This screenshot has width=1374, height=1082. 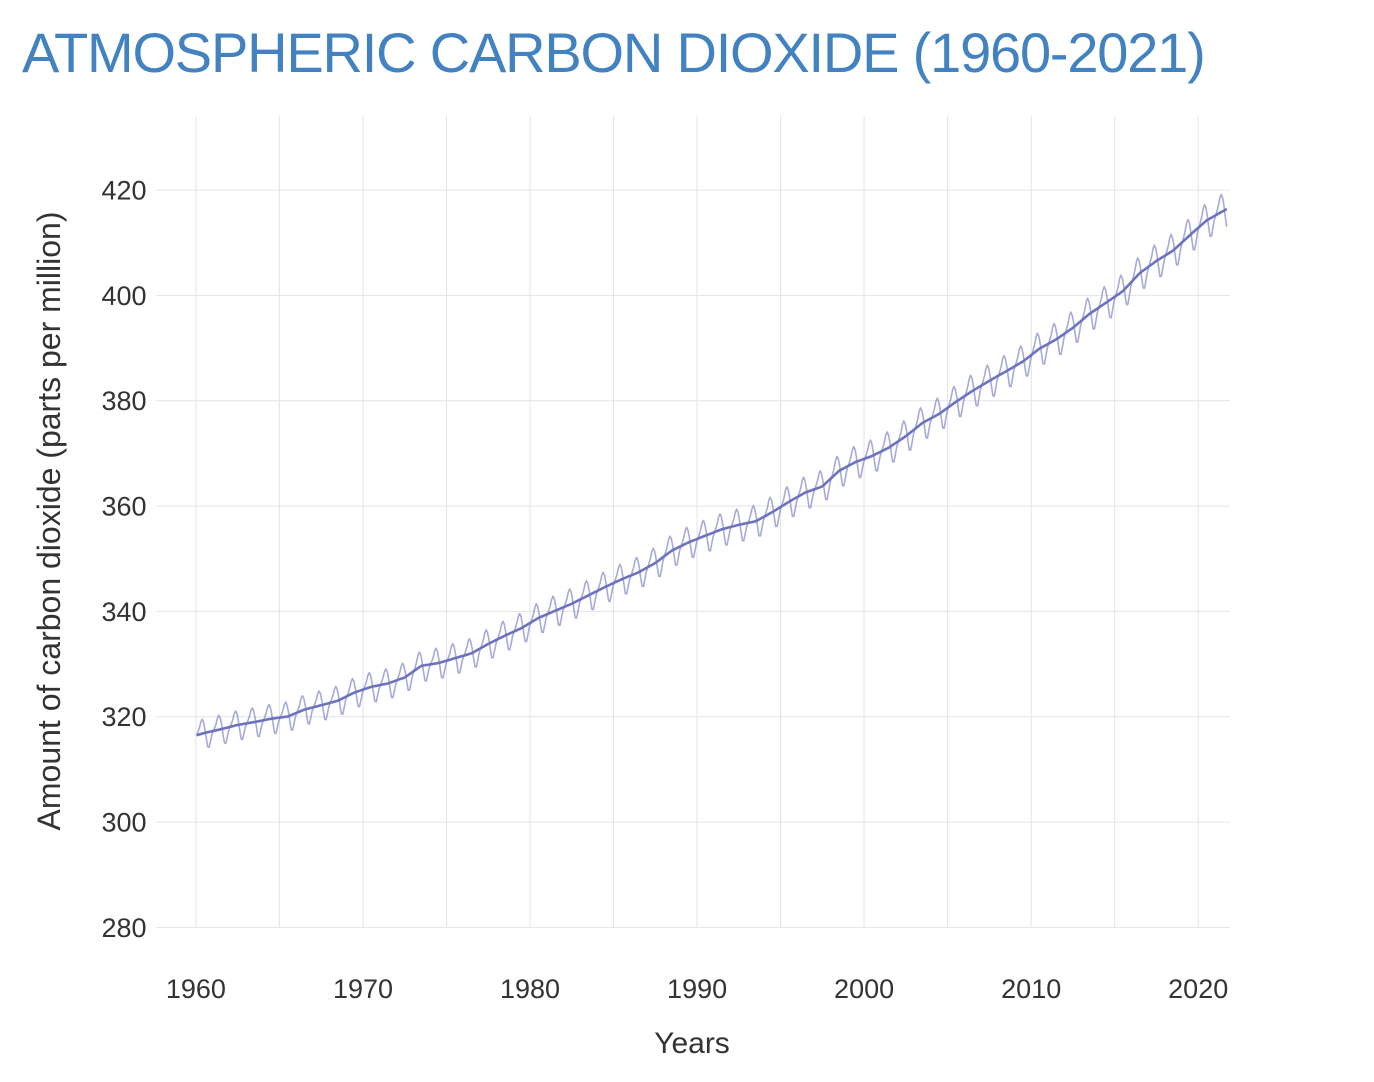 What do you see at coordinates (613, 52) in the screenshot?
I see `svg-text:ATMOSPHERIC CARBON DIOXIDE (19: ATMOSPHERIC CARBON DIOXIDE (1960-2021)` at bounding box center [613, 52].